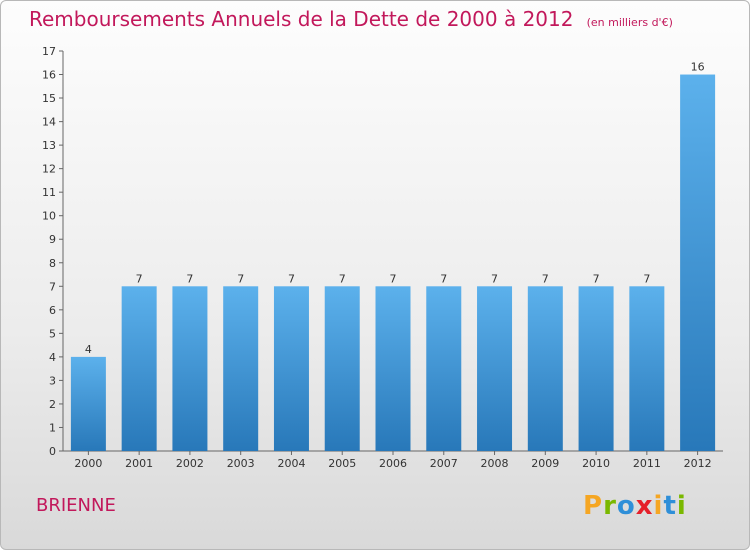 This screenshot has width=750, height=550. I want to click on x-tick-label: 2005, so click(342, 463).